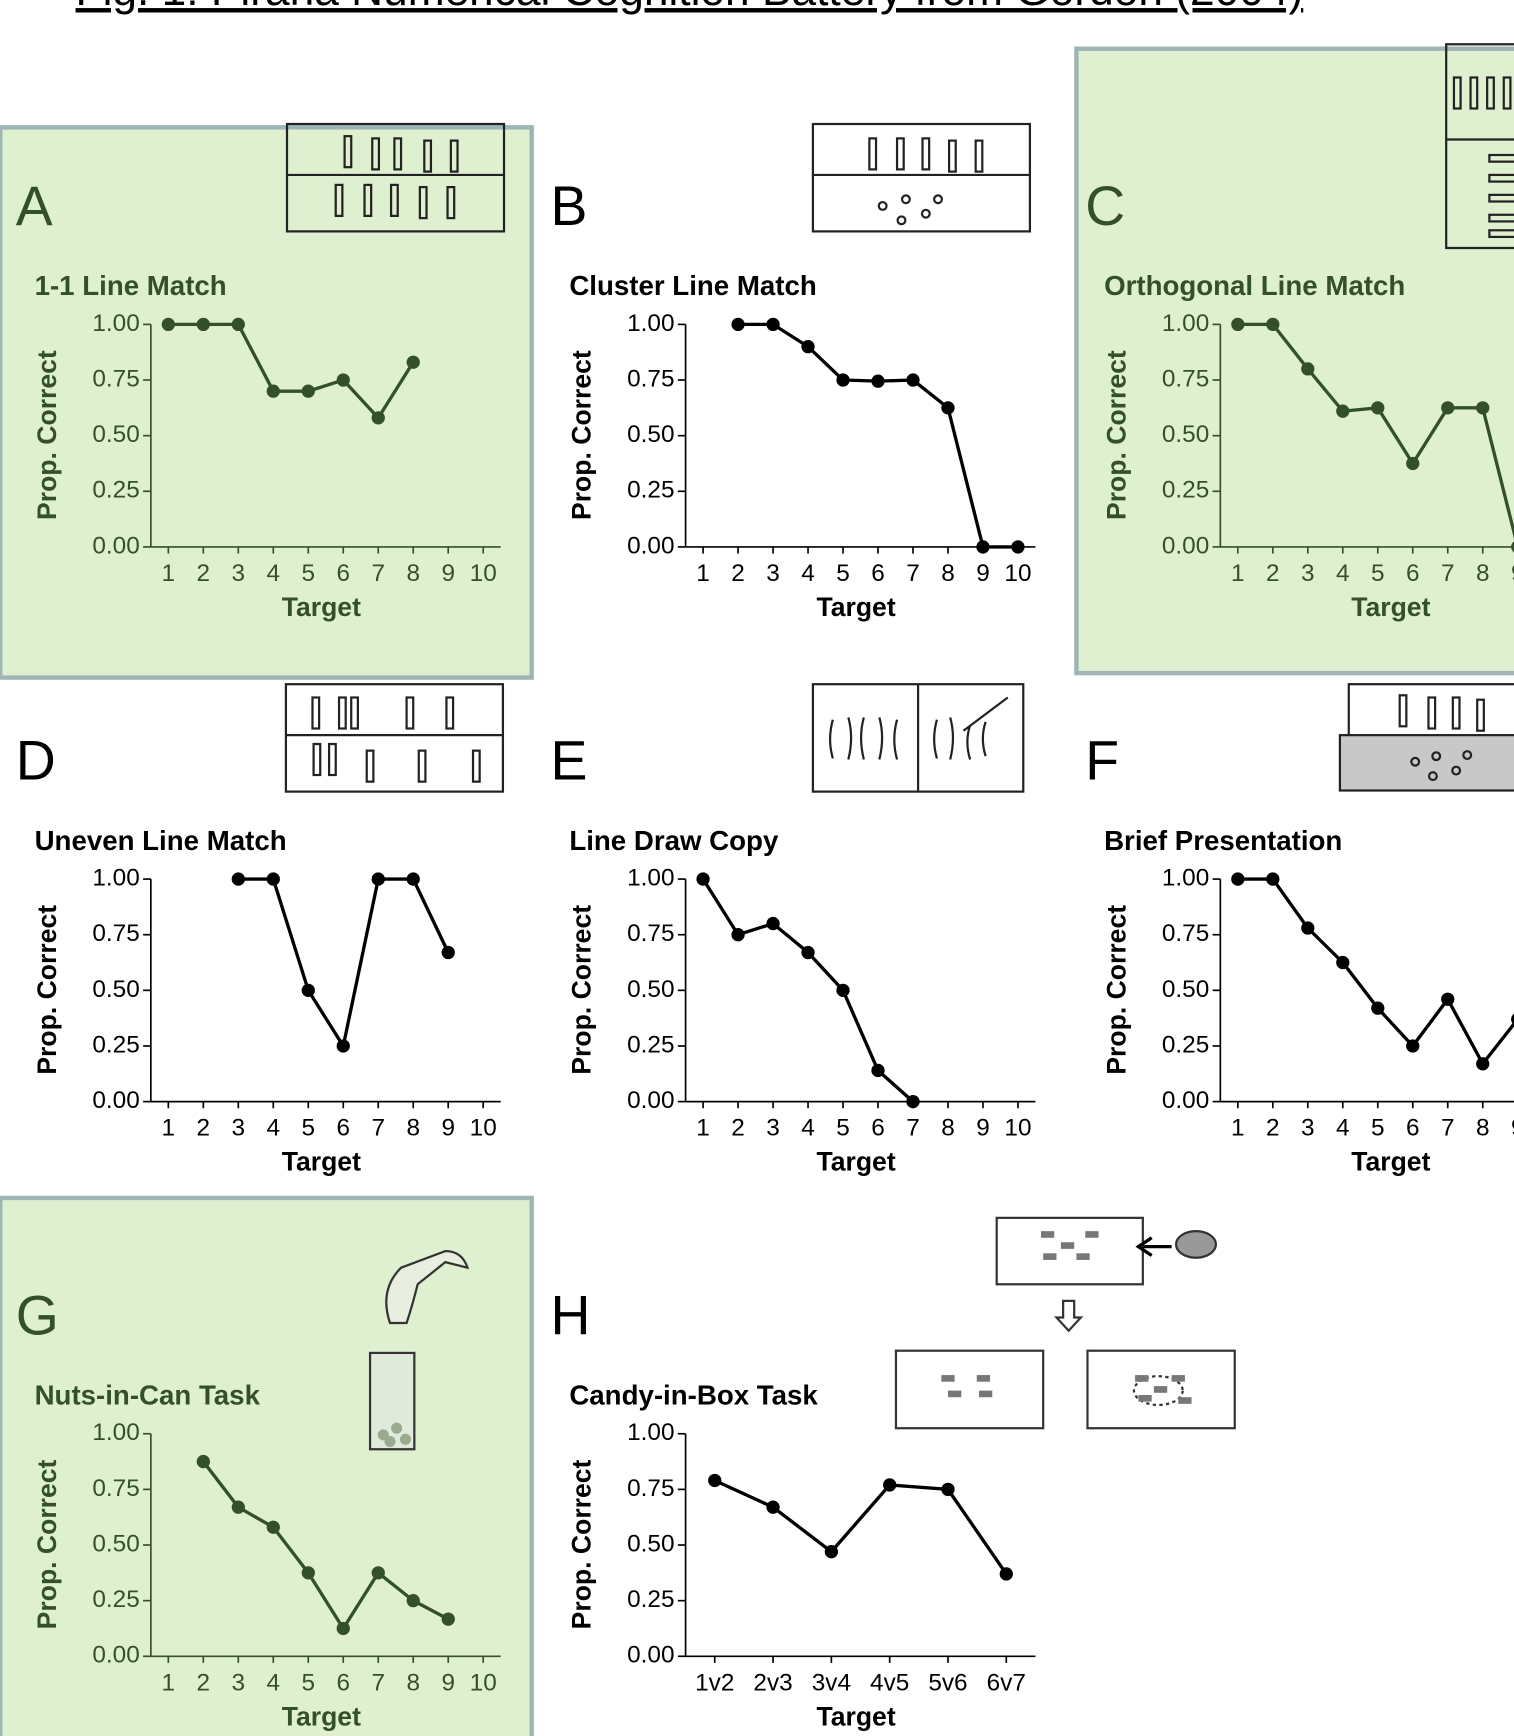  I want to click on panel-letter: H, so click(571, 1315).